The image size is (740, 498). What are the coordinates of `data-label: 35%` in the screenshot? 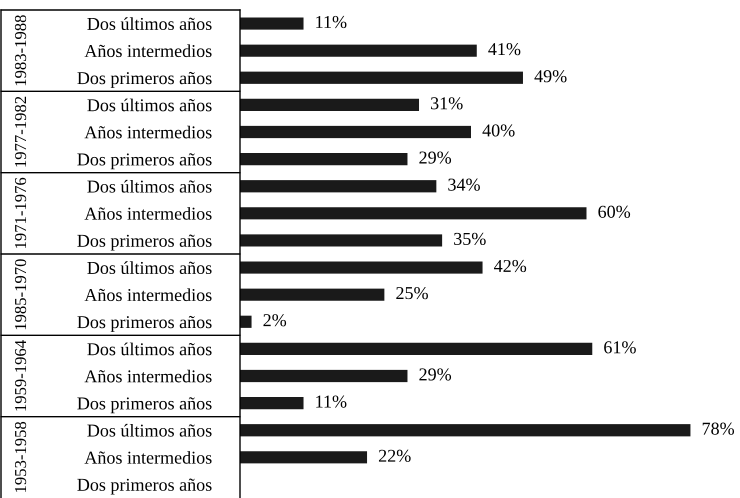 It's located at (470, 239).